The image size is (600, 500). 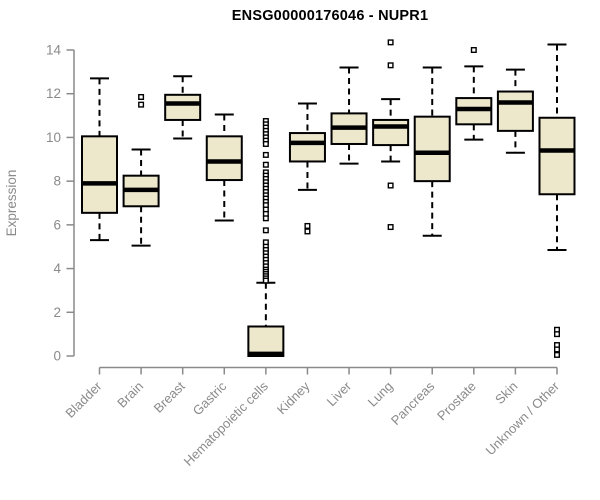 I want to click on box-pancreas, so click(x=432, y=151).